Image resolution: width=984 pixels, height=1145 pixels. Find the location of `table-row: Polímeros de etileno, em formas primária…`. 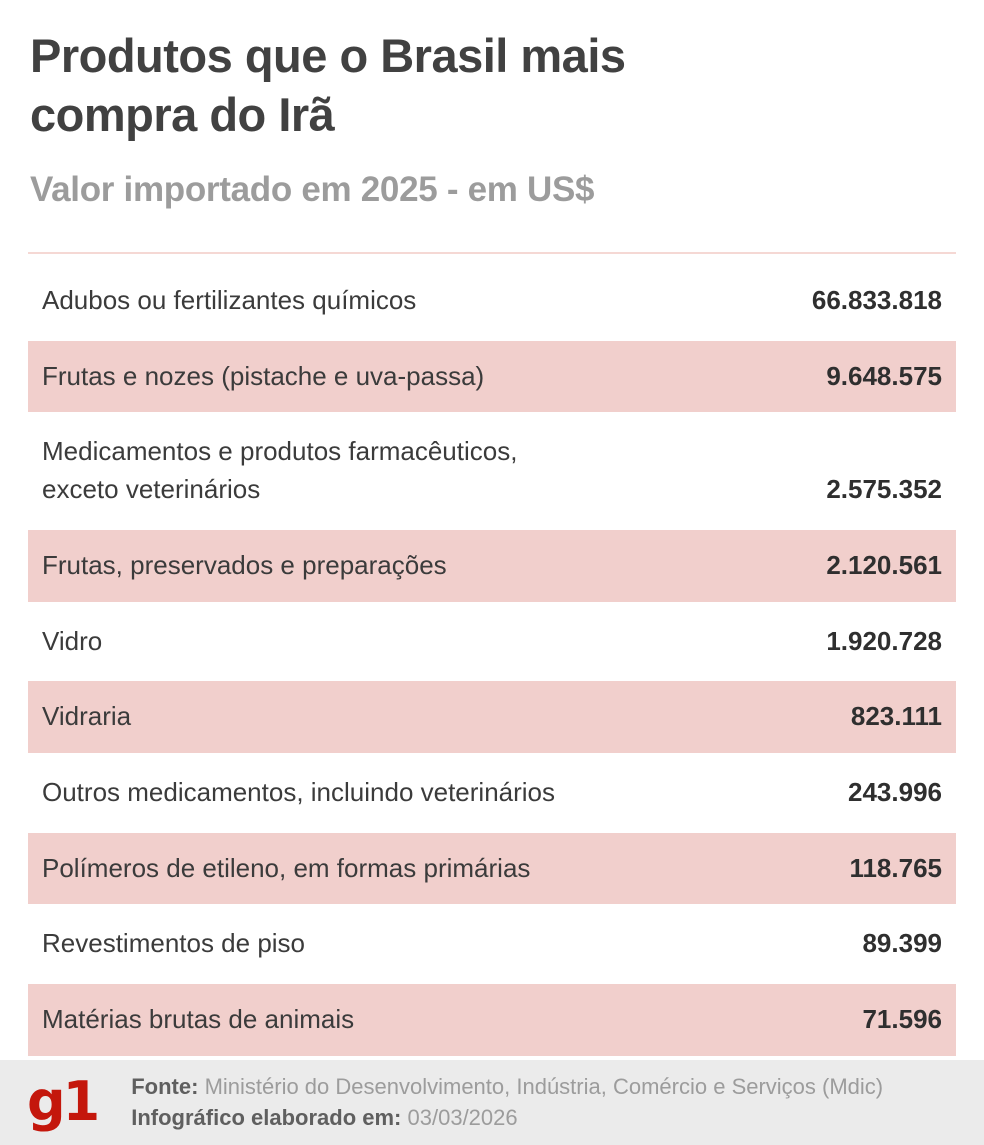

table-row: Polímeros de etileno, em formas primária… is located at coordinates (492, 868).